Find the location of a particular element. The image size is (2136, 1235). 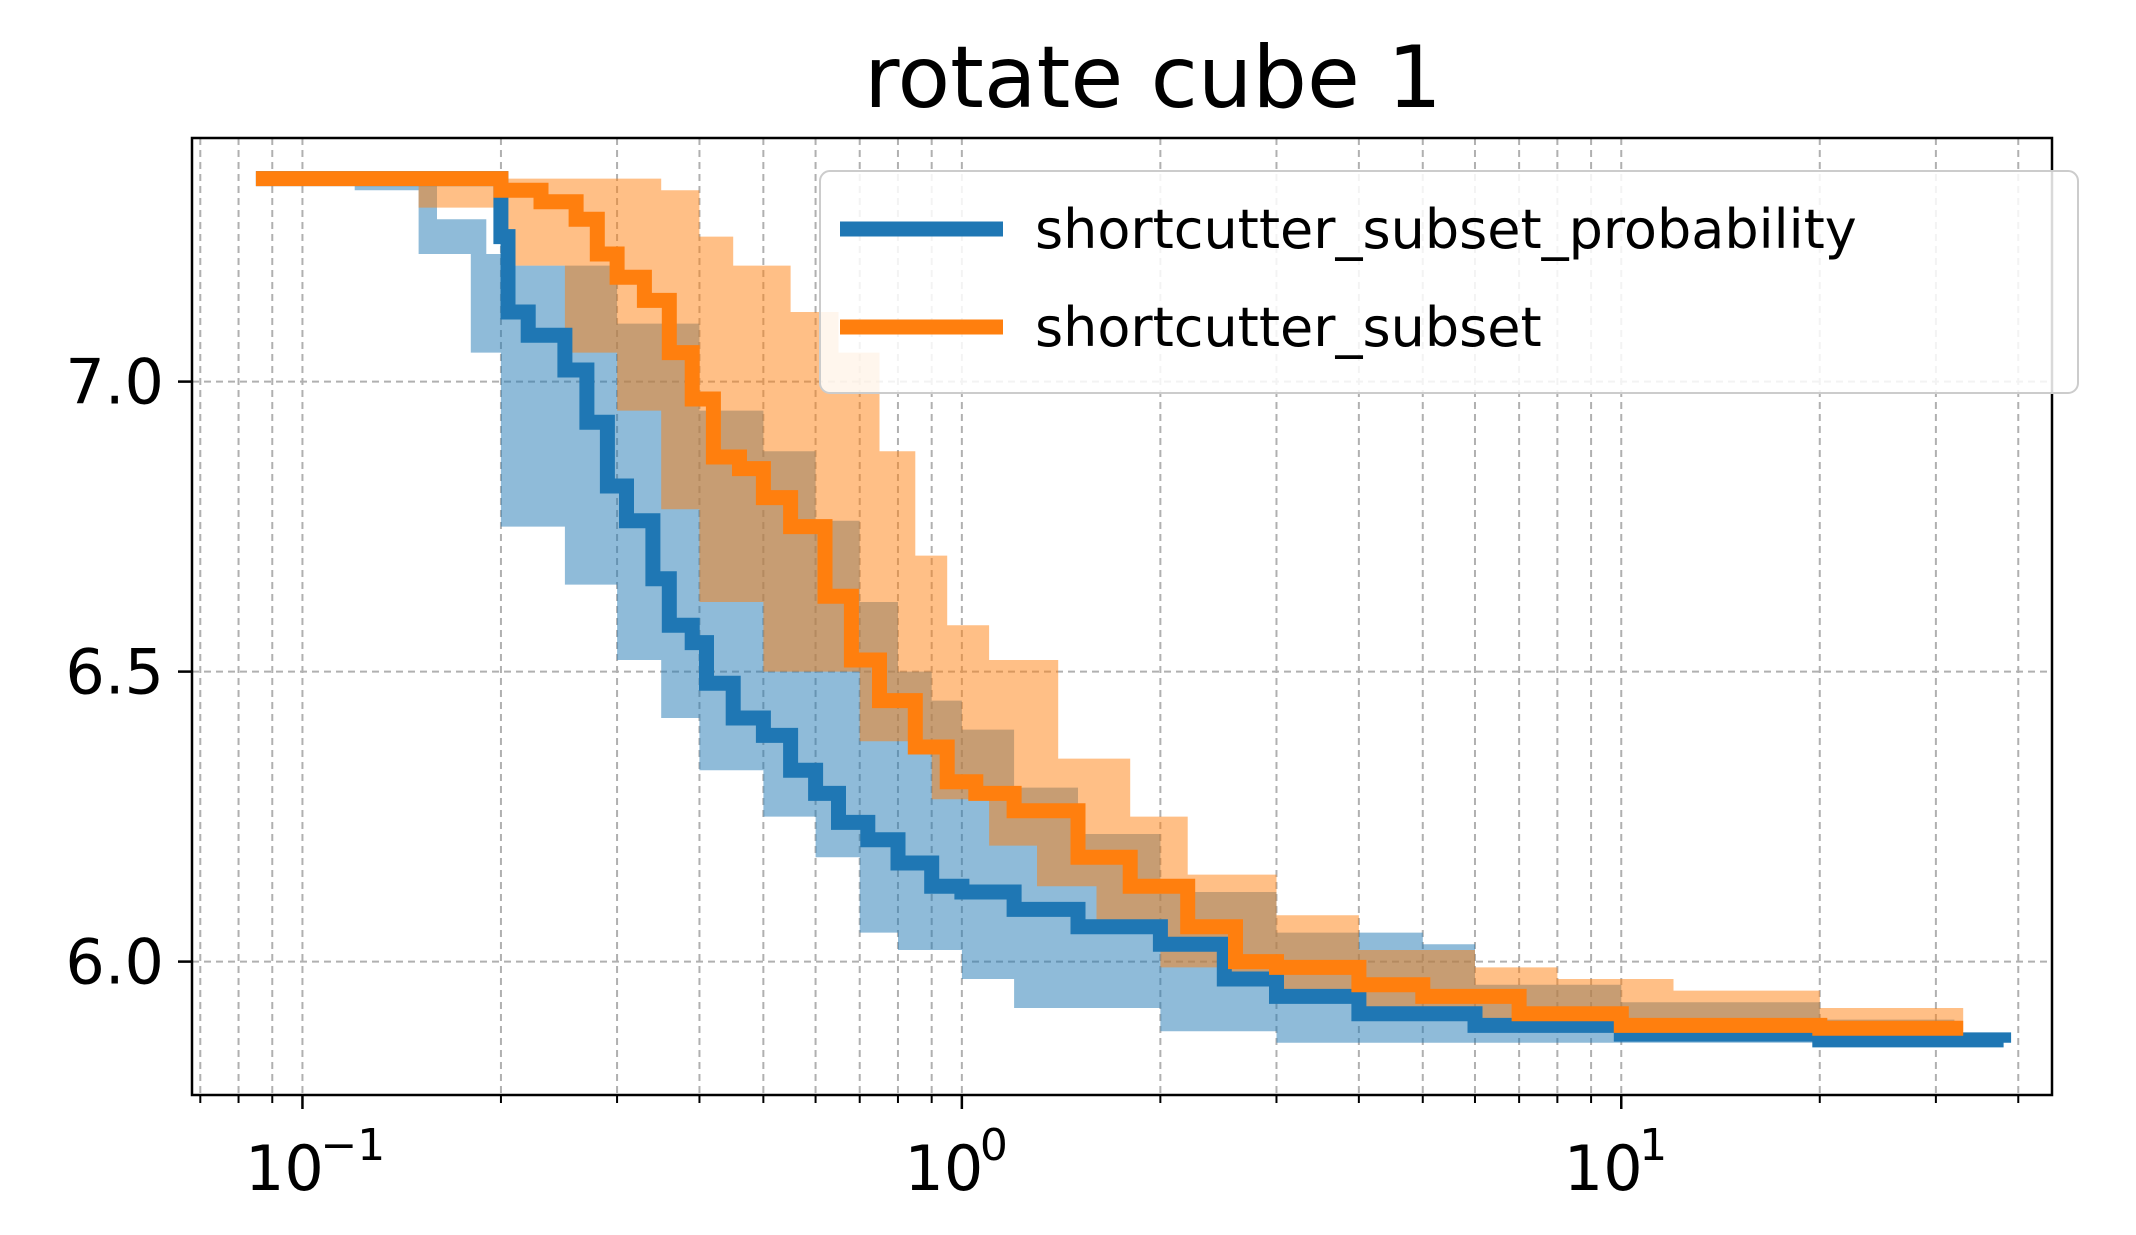

x-tick-exponent: −1 is located at coordinates (352, 1145).